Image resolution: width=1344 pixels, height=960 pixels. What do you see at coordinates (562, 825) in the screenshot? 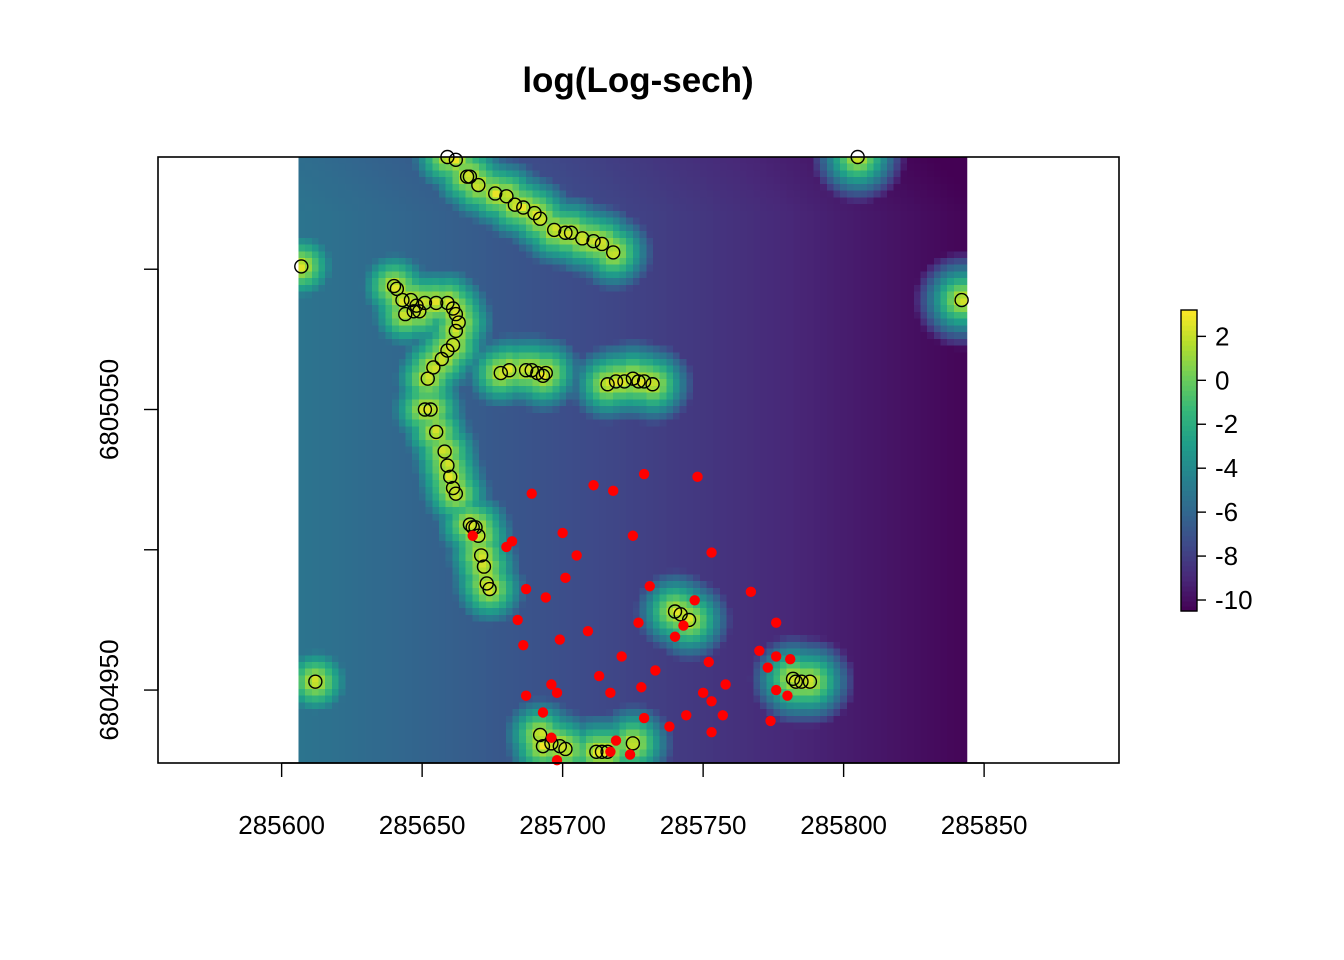
I see `x-tick-label: 285700` at bounding box center [562, 825].